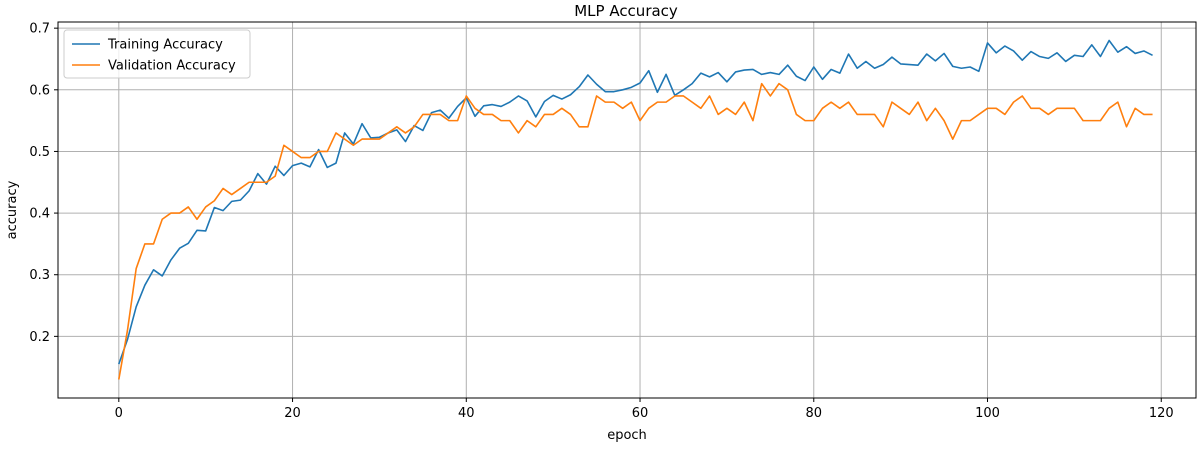 The width and height of the screenshot is (1200, 449). What do you see at coordinates (1161, 413) in the screenshot?
I see `x-tick-label: 120` at bounding box center [1161, 413].